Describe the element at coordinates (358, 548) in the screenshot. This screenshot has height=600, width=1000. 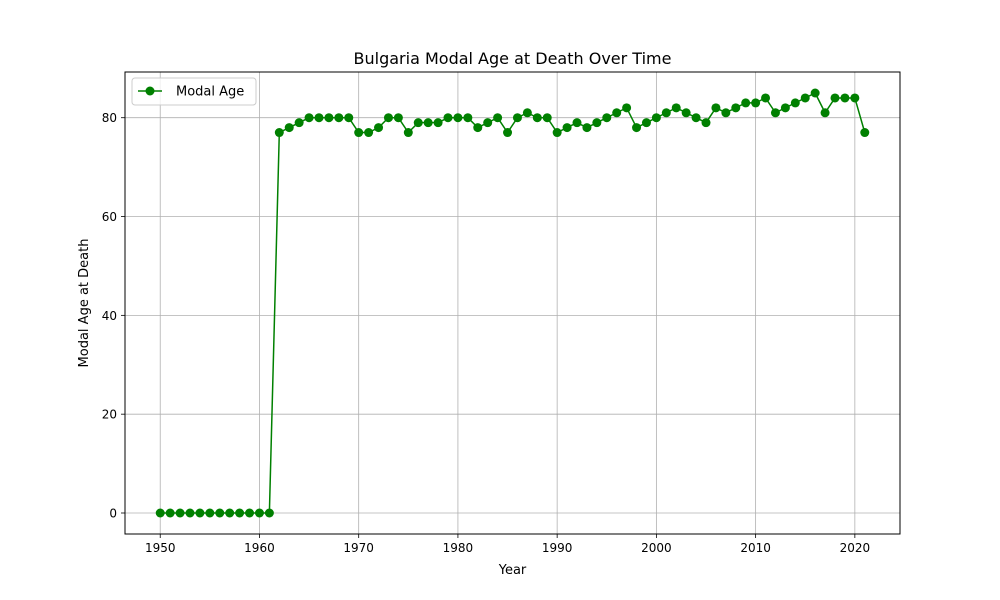
I see `x-tick-label: 1970` at that location.